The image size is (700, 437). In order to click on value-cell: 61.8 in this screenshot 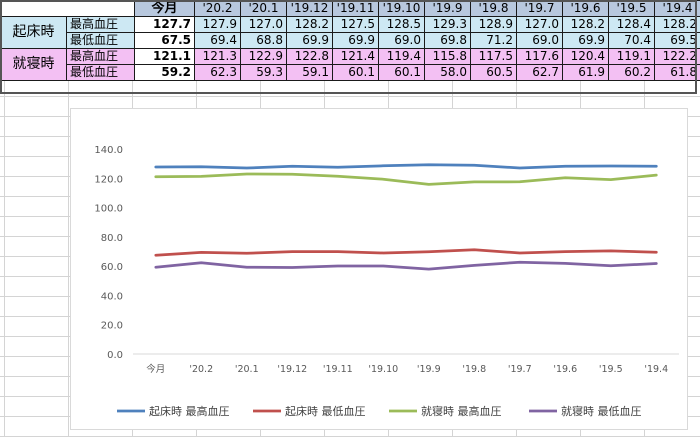, I will do `click(677, 72)`.